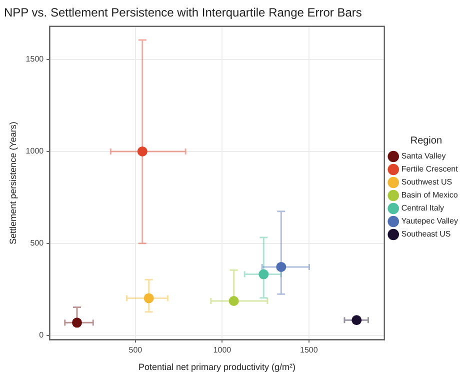 The image size is (474, 379). What do you see at coordinates (217, 367) in the screenshot?
I see `x-axis-title: Potential net primary productivity (g/m²)` at bounding box center [217, 367].